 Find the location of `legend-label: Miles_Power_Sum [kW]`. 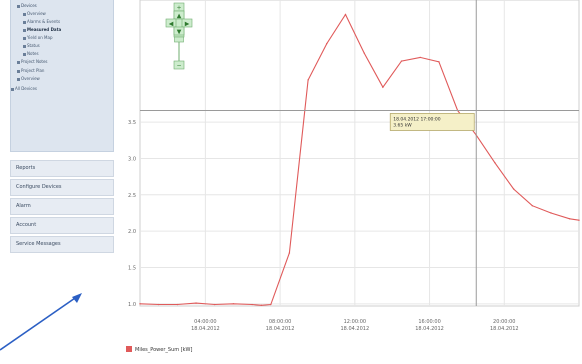

legend-label: Miles_Power_Sum [kW] is located at coordinates (163, 350).